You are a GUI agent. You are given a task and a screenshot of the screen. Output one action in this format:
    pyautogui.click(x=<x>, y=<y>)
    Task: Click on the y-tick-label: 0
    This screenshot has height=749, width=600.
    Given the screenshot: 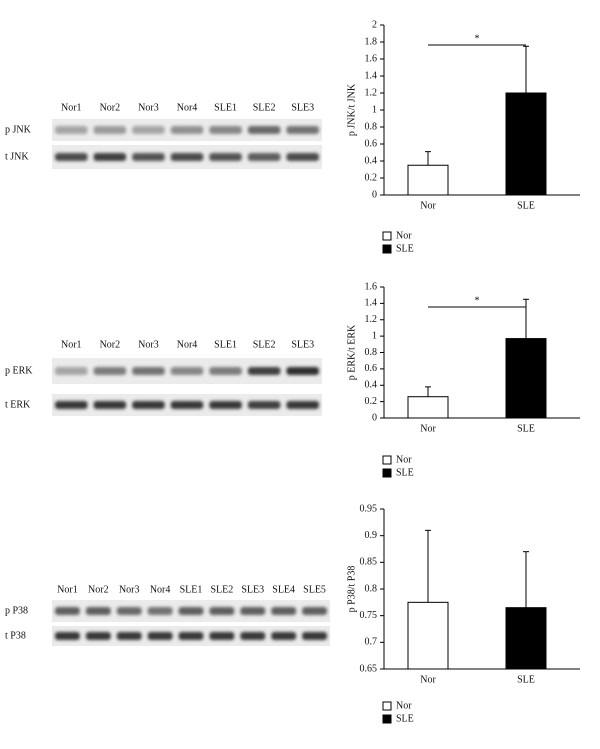 What is the action you would take?
    pyautogui.click(x=374, y=417)
    